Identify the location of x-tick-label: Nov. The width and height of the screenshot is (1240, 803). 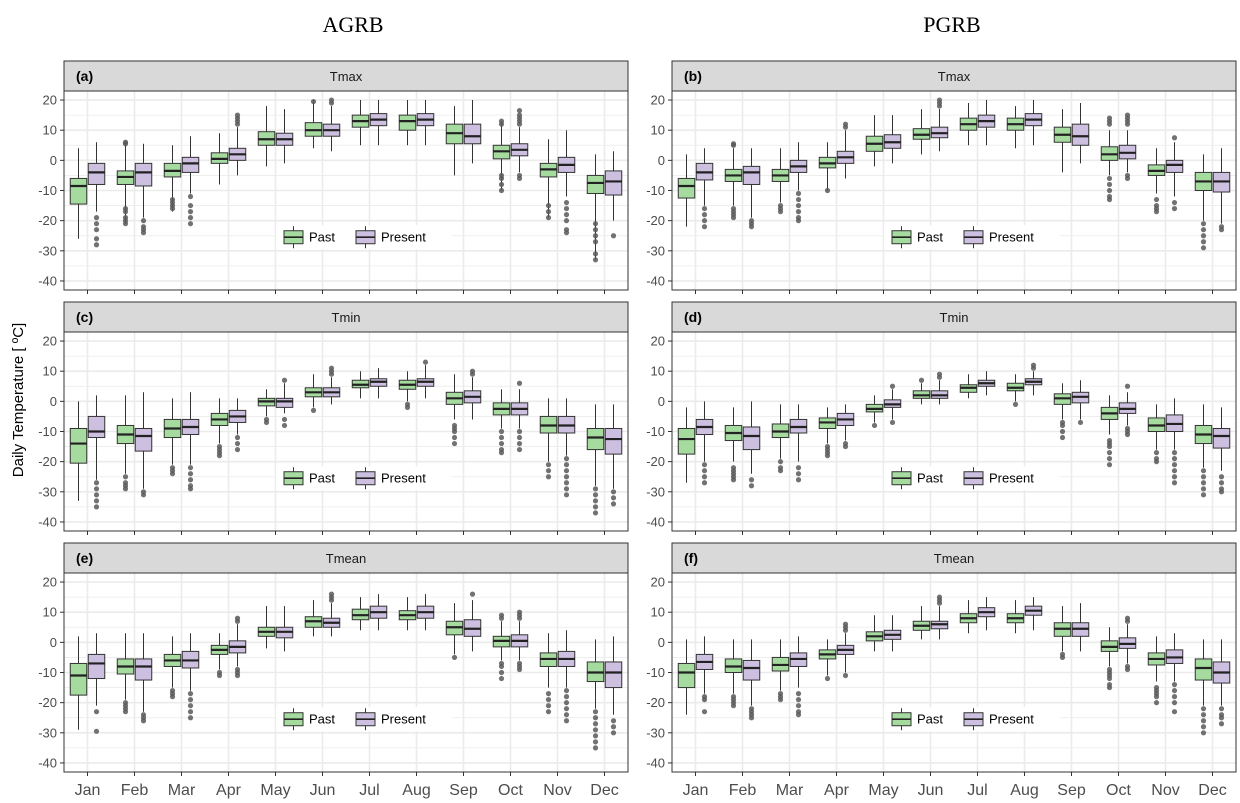
(1165, 790).